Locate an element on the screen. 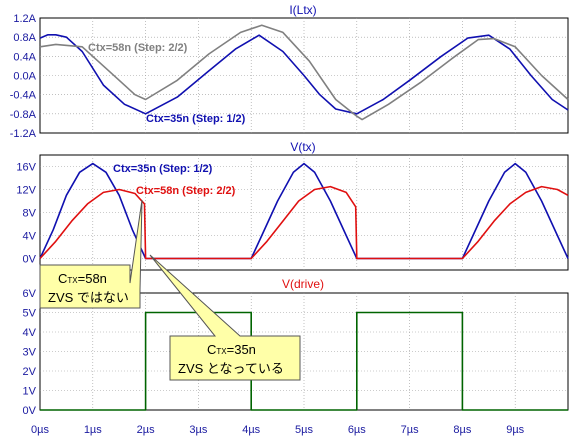 This screenshot has height=445, width=578. callout-ctx58: CTX=58n ZVS ではない is located at coordinates (91, 254).